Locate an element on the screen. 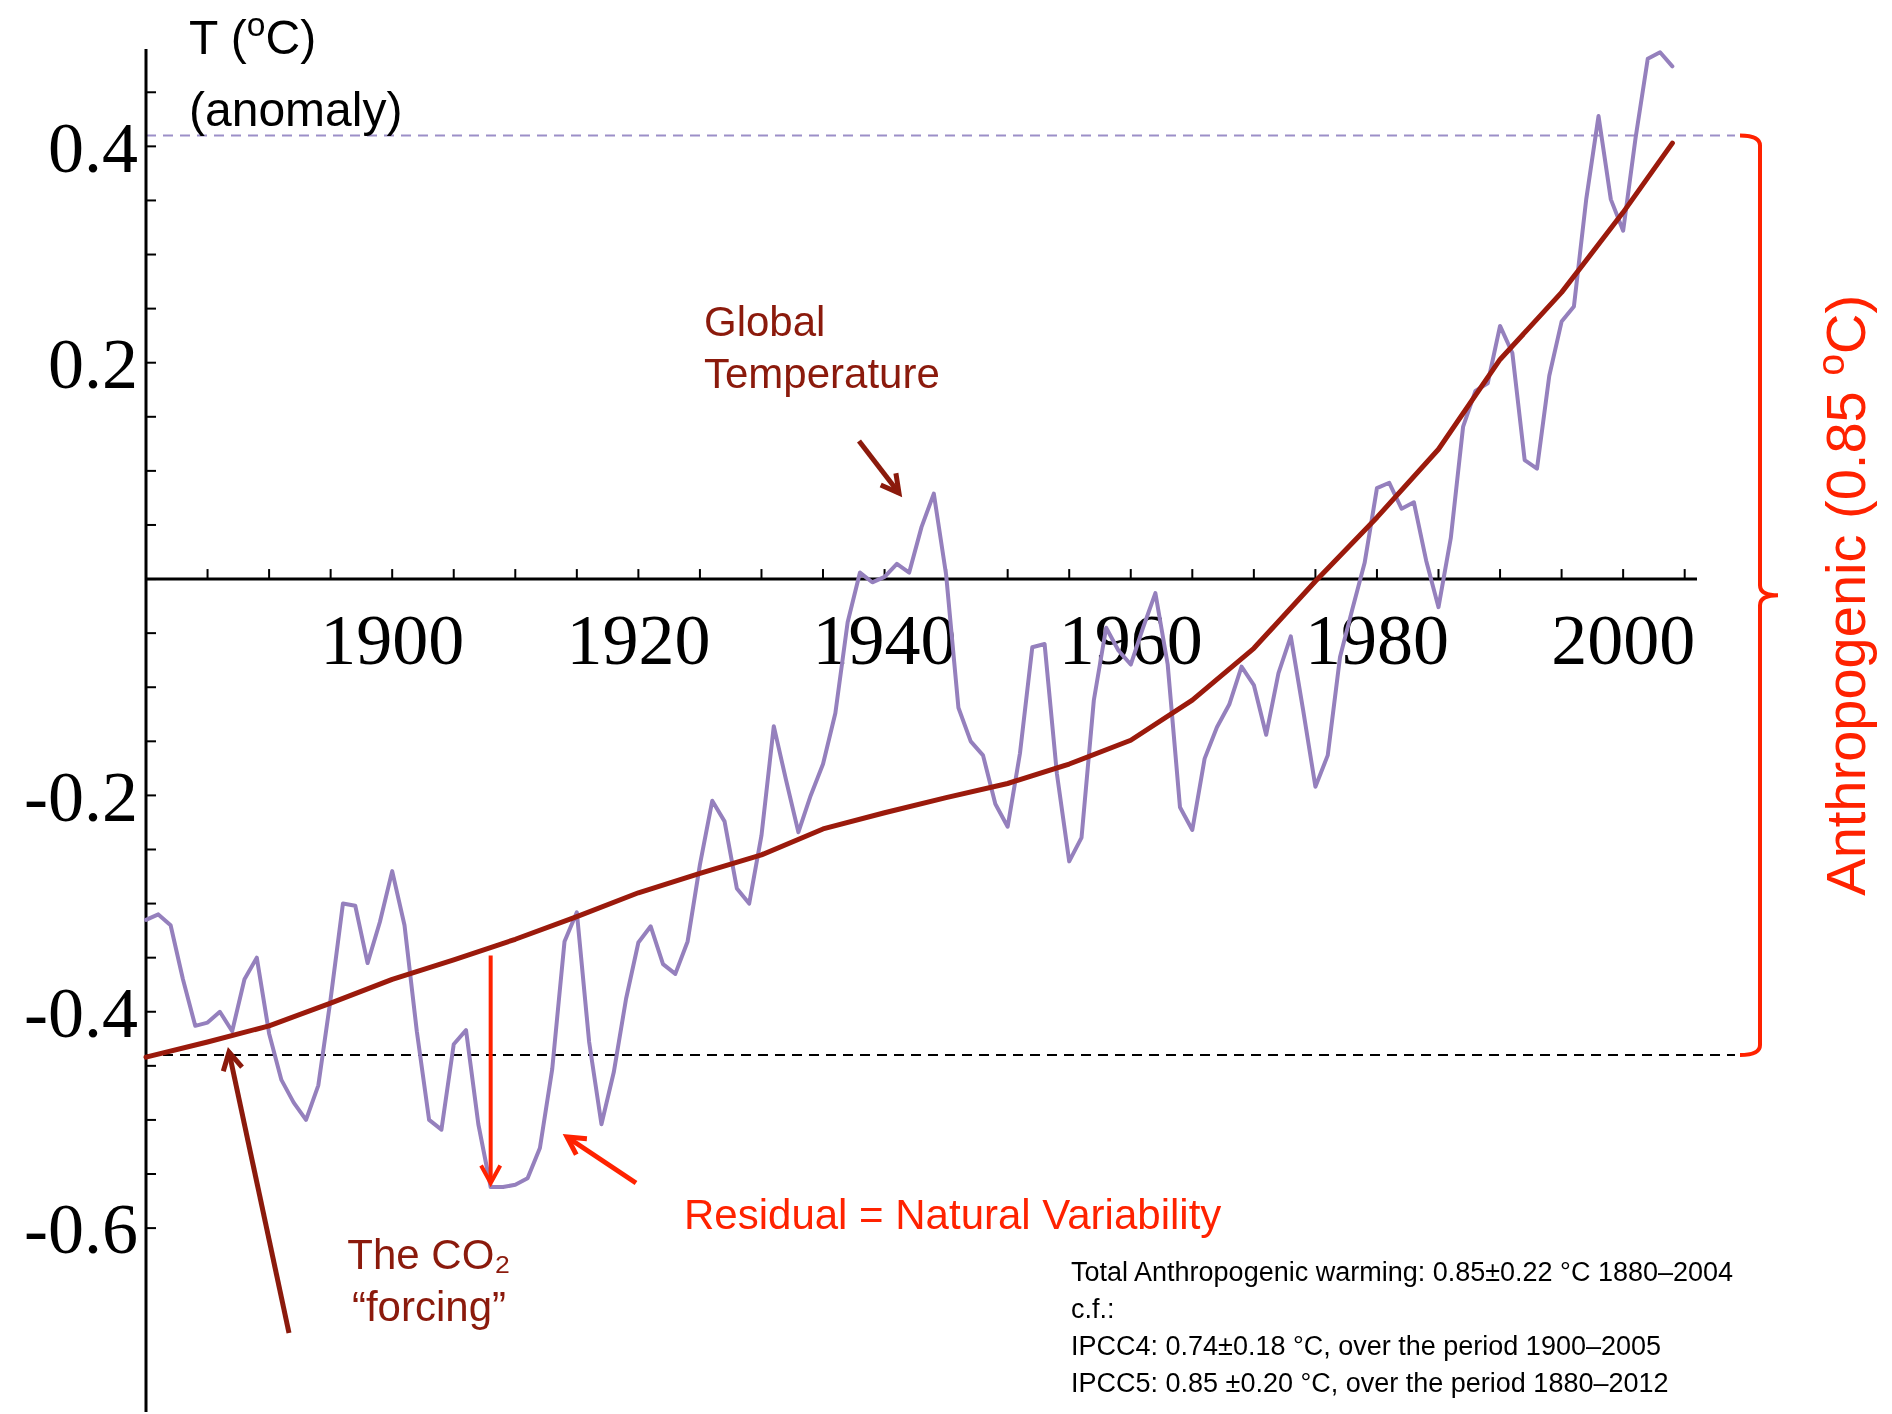  annotation: IPCC5: 0.85 ±0.20 °C, over the period 1880–2012 is located at coordinates (1370, 1383).